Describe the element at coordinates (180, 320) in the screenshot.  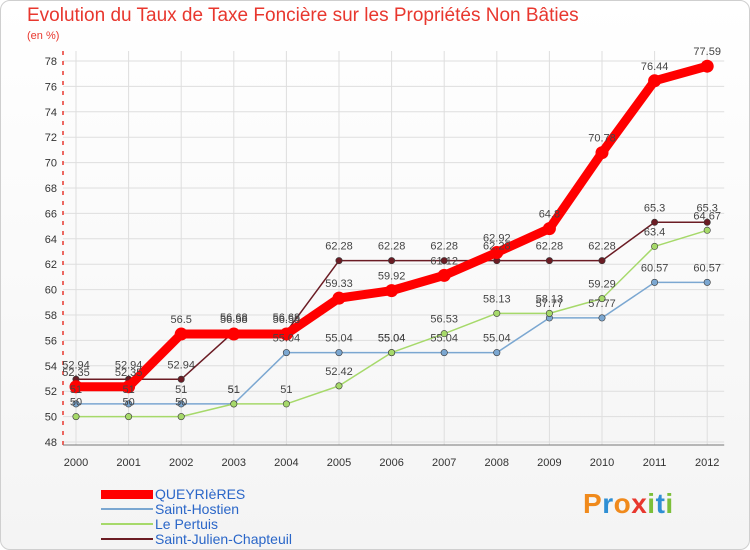
I see `data-label: 56.5` at that location.